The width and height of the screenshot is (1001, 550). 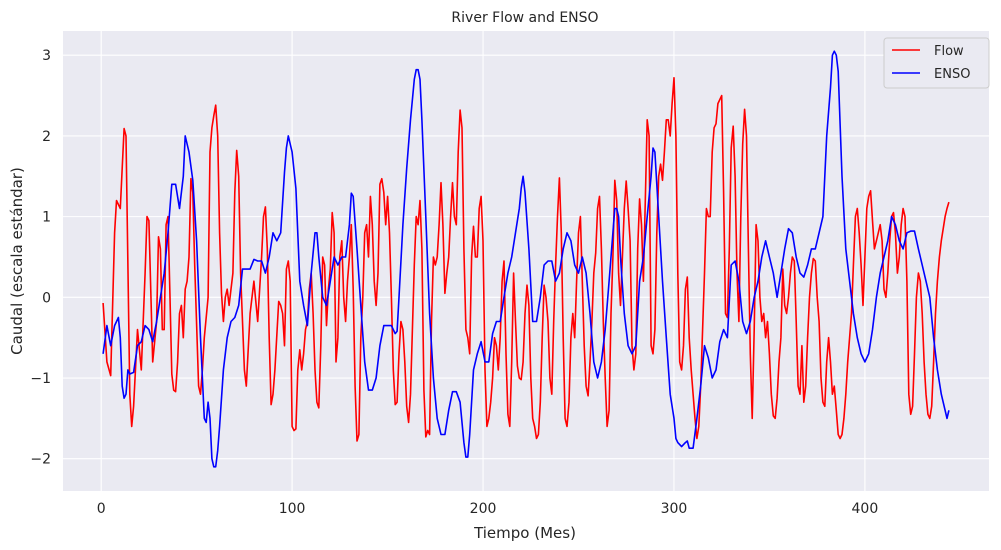 I want to click on y-tick-label: 1, so click(x=46, y=218).